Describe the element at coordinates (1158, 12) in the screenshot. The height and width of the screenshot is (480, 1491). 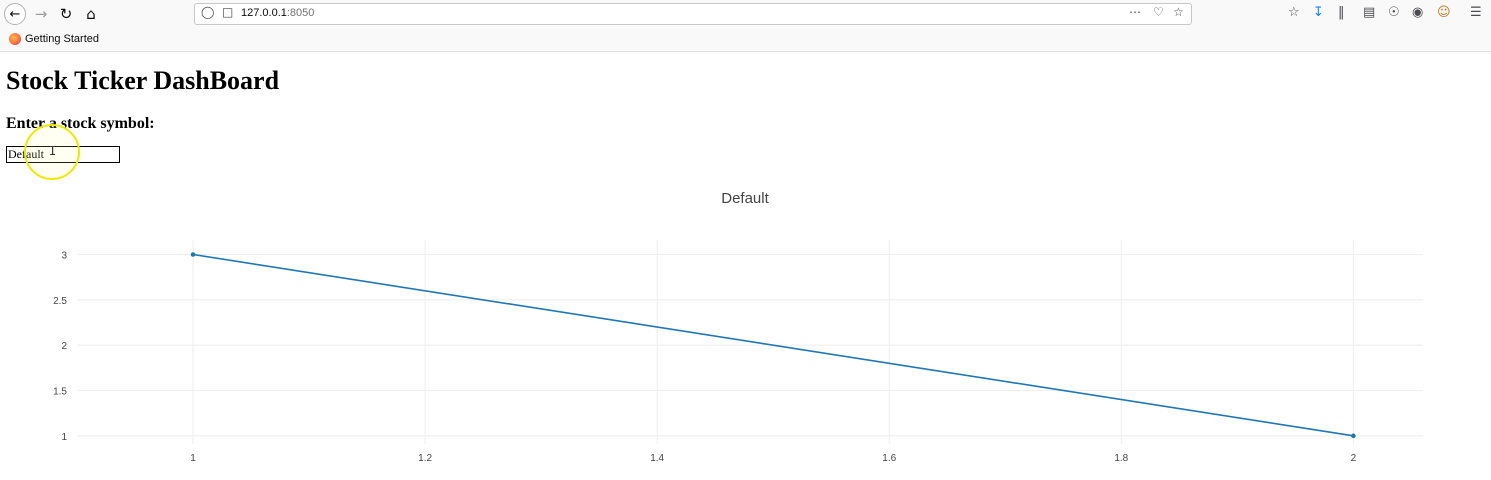
I see `pocket-icon: ♡` at that location.